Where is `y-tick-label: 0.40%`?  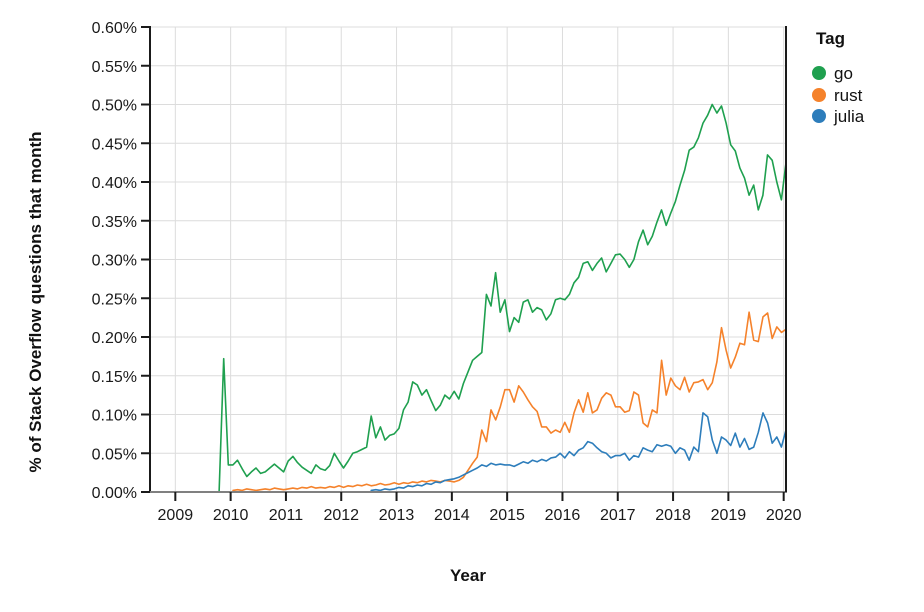
y-tick-label: 0.40% is located at coordinates (114, 183).